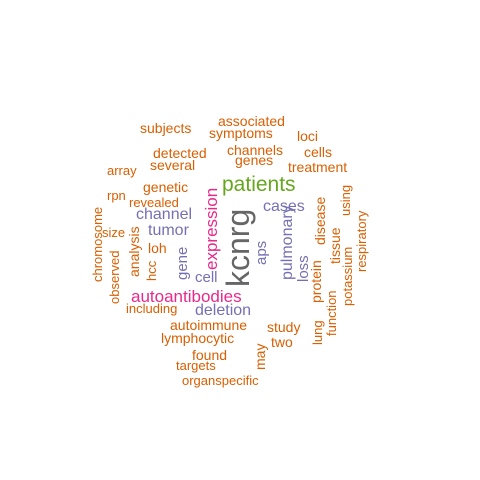  Describe the element at coordinates (186, 296) in the screenshot. I see `word-autoantibodies: autoantibodies` at that location.